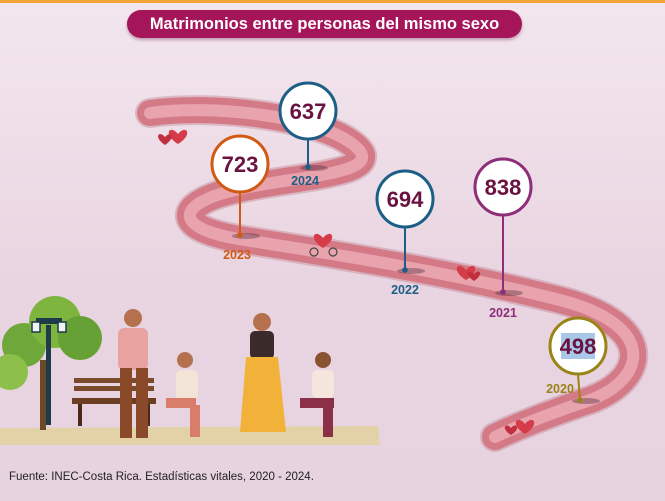 Image resolution: width=665 pixels, height=501 pixels. Describe the element at coordinates (405, 290) in the screenshot. I see `year-label-2022: 2022` at that location.